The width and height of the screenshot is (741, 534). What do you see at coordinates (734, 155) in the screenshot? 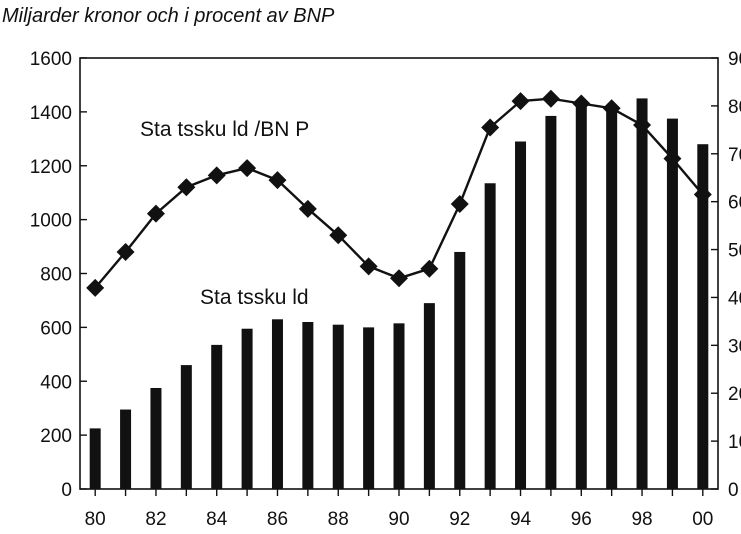
I see `y-right-tick-label: 70` at bounding box center [734, 155].